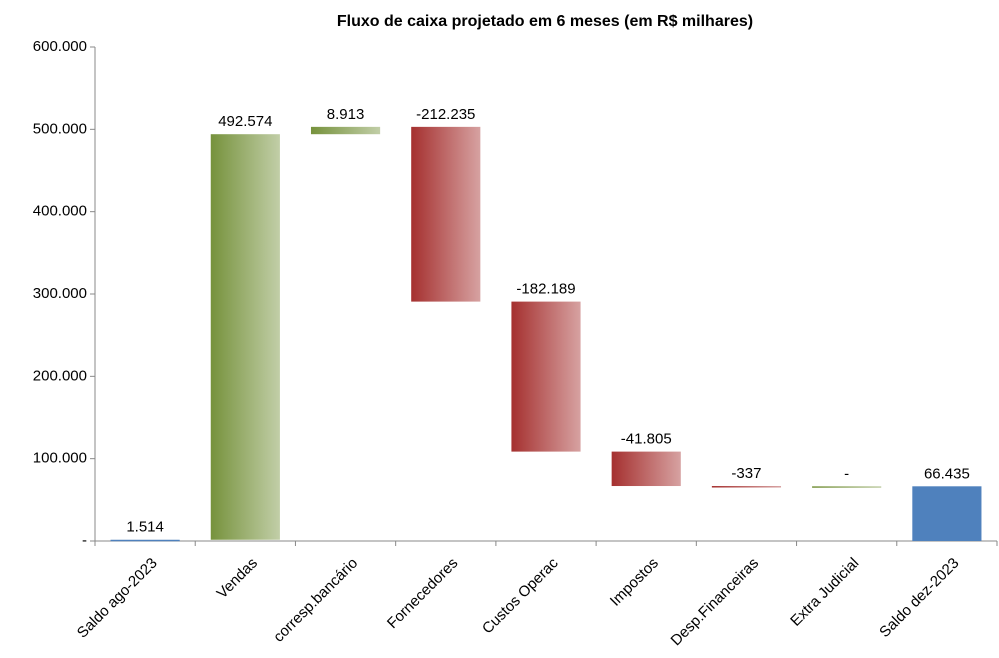 The image size is (999, 658). I want to click on value-label: -182.189, so click(545, 289).